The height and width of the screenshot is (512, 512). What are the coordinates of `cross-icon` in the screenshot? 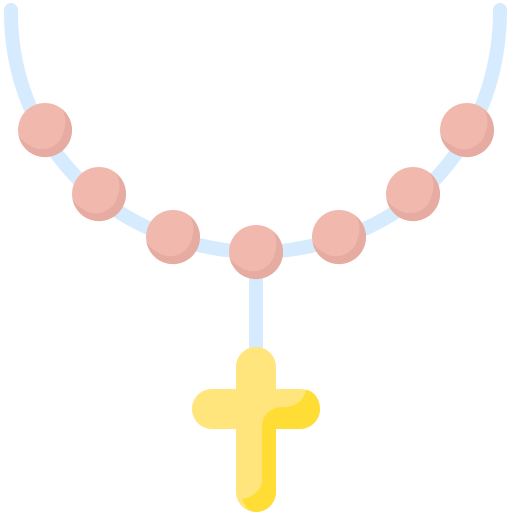 It's located at (256, 429).